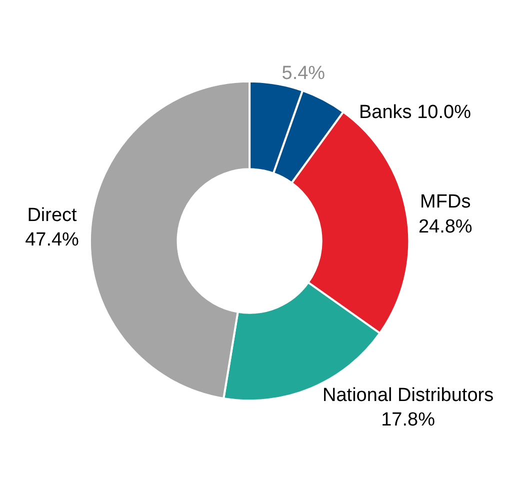  Describe the element at coordinates (445, 227) in the screenshot. I see `data-label: 24.8%` at that location.